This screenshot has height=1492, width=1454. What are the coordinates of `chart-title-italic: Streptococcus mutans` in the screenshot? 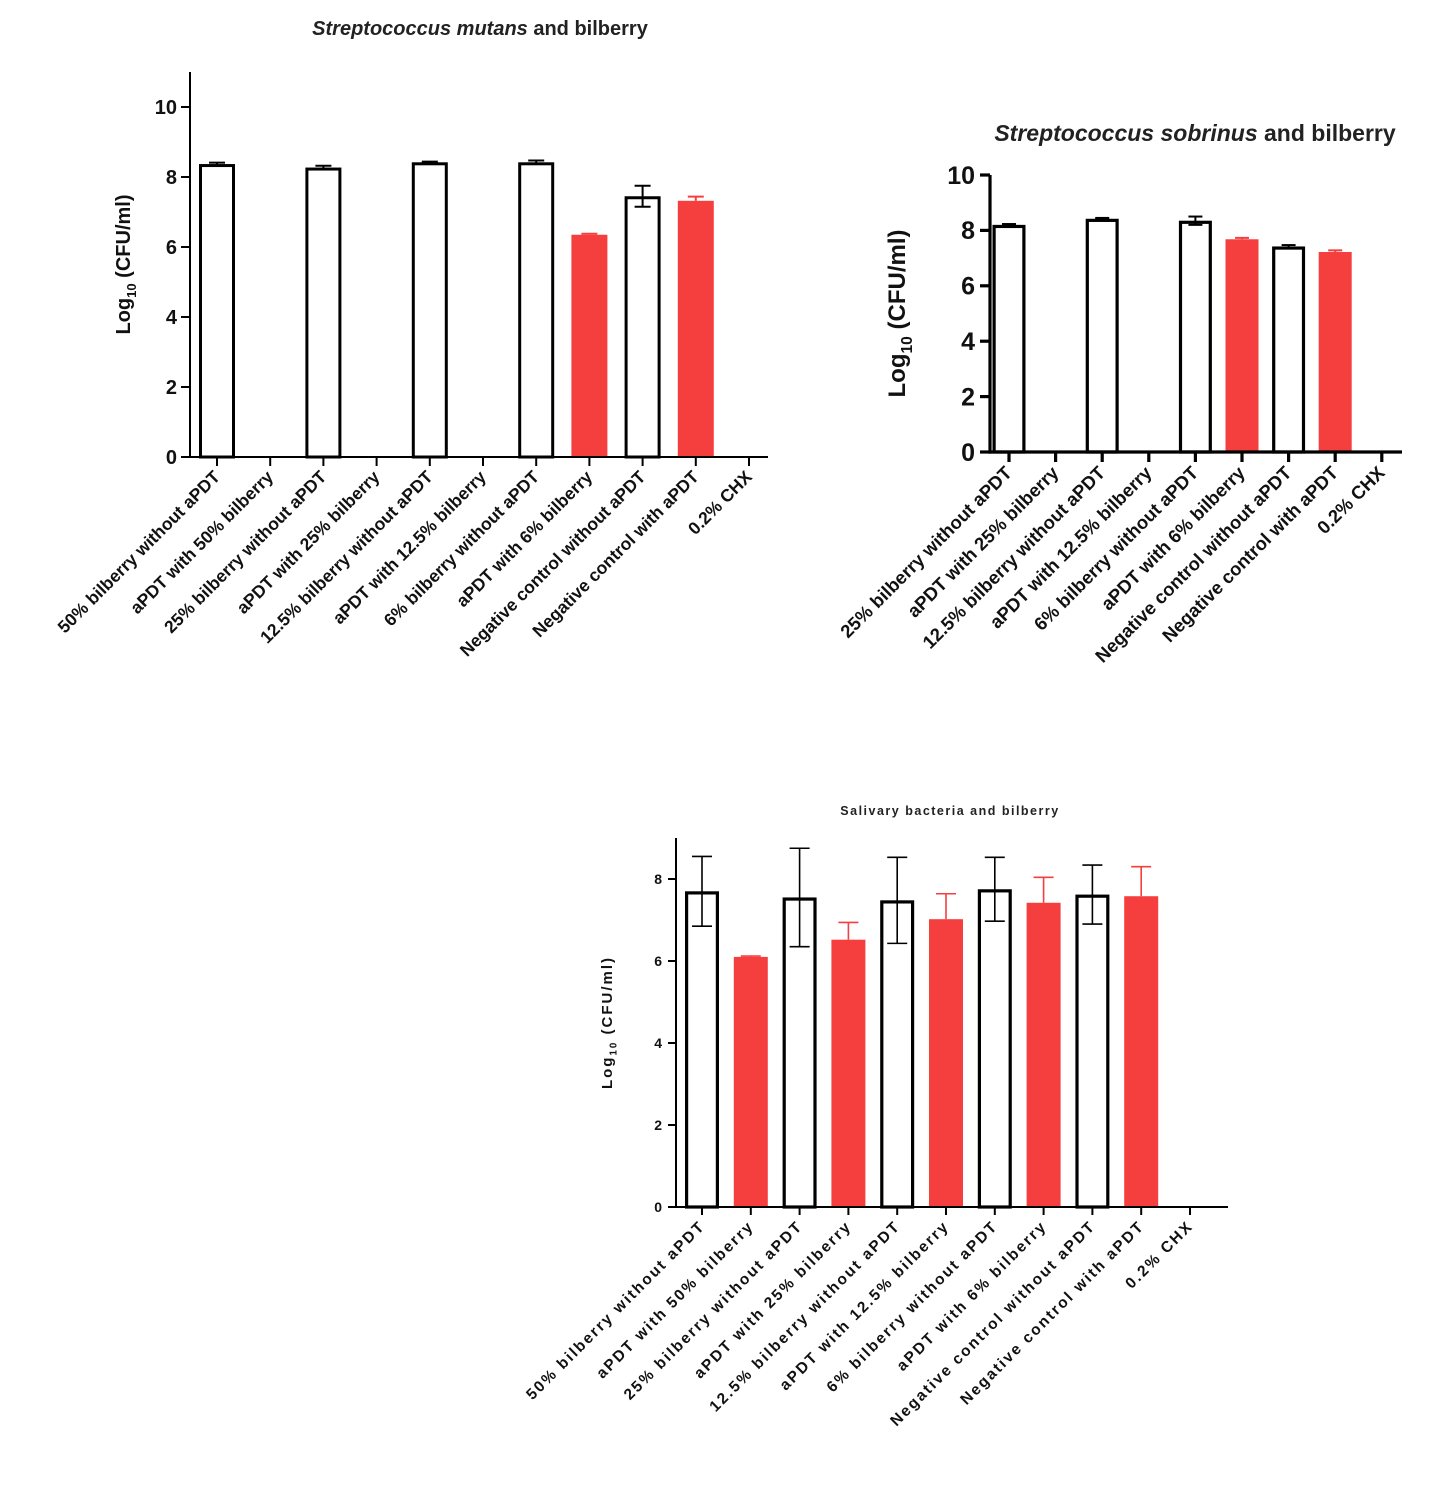 It's located at (420, 29).